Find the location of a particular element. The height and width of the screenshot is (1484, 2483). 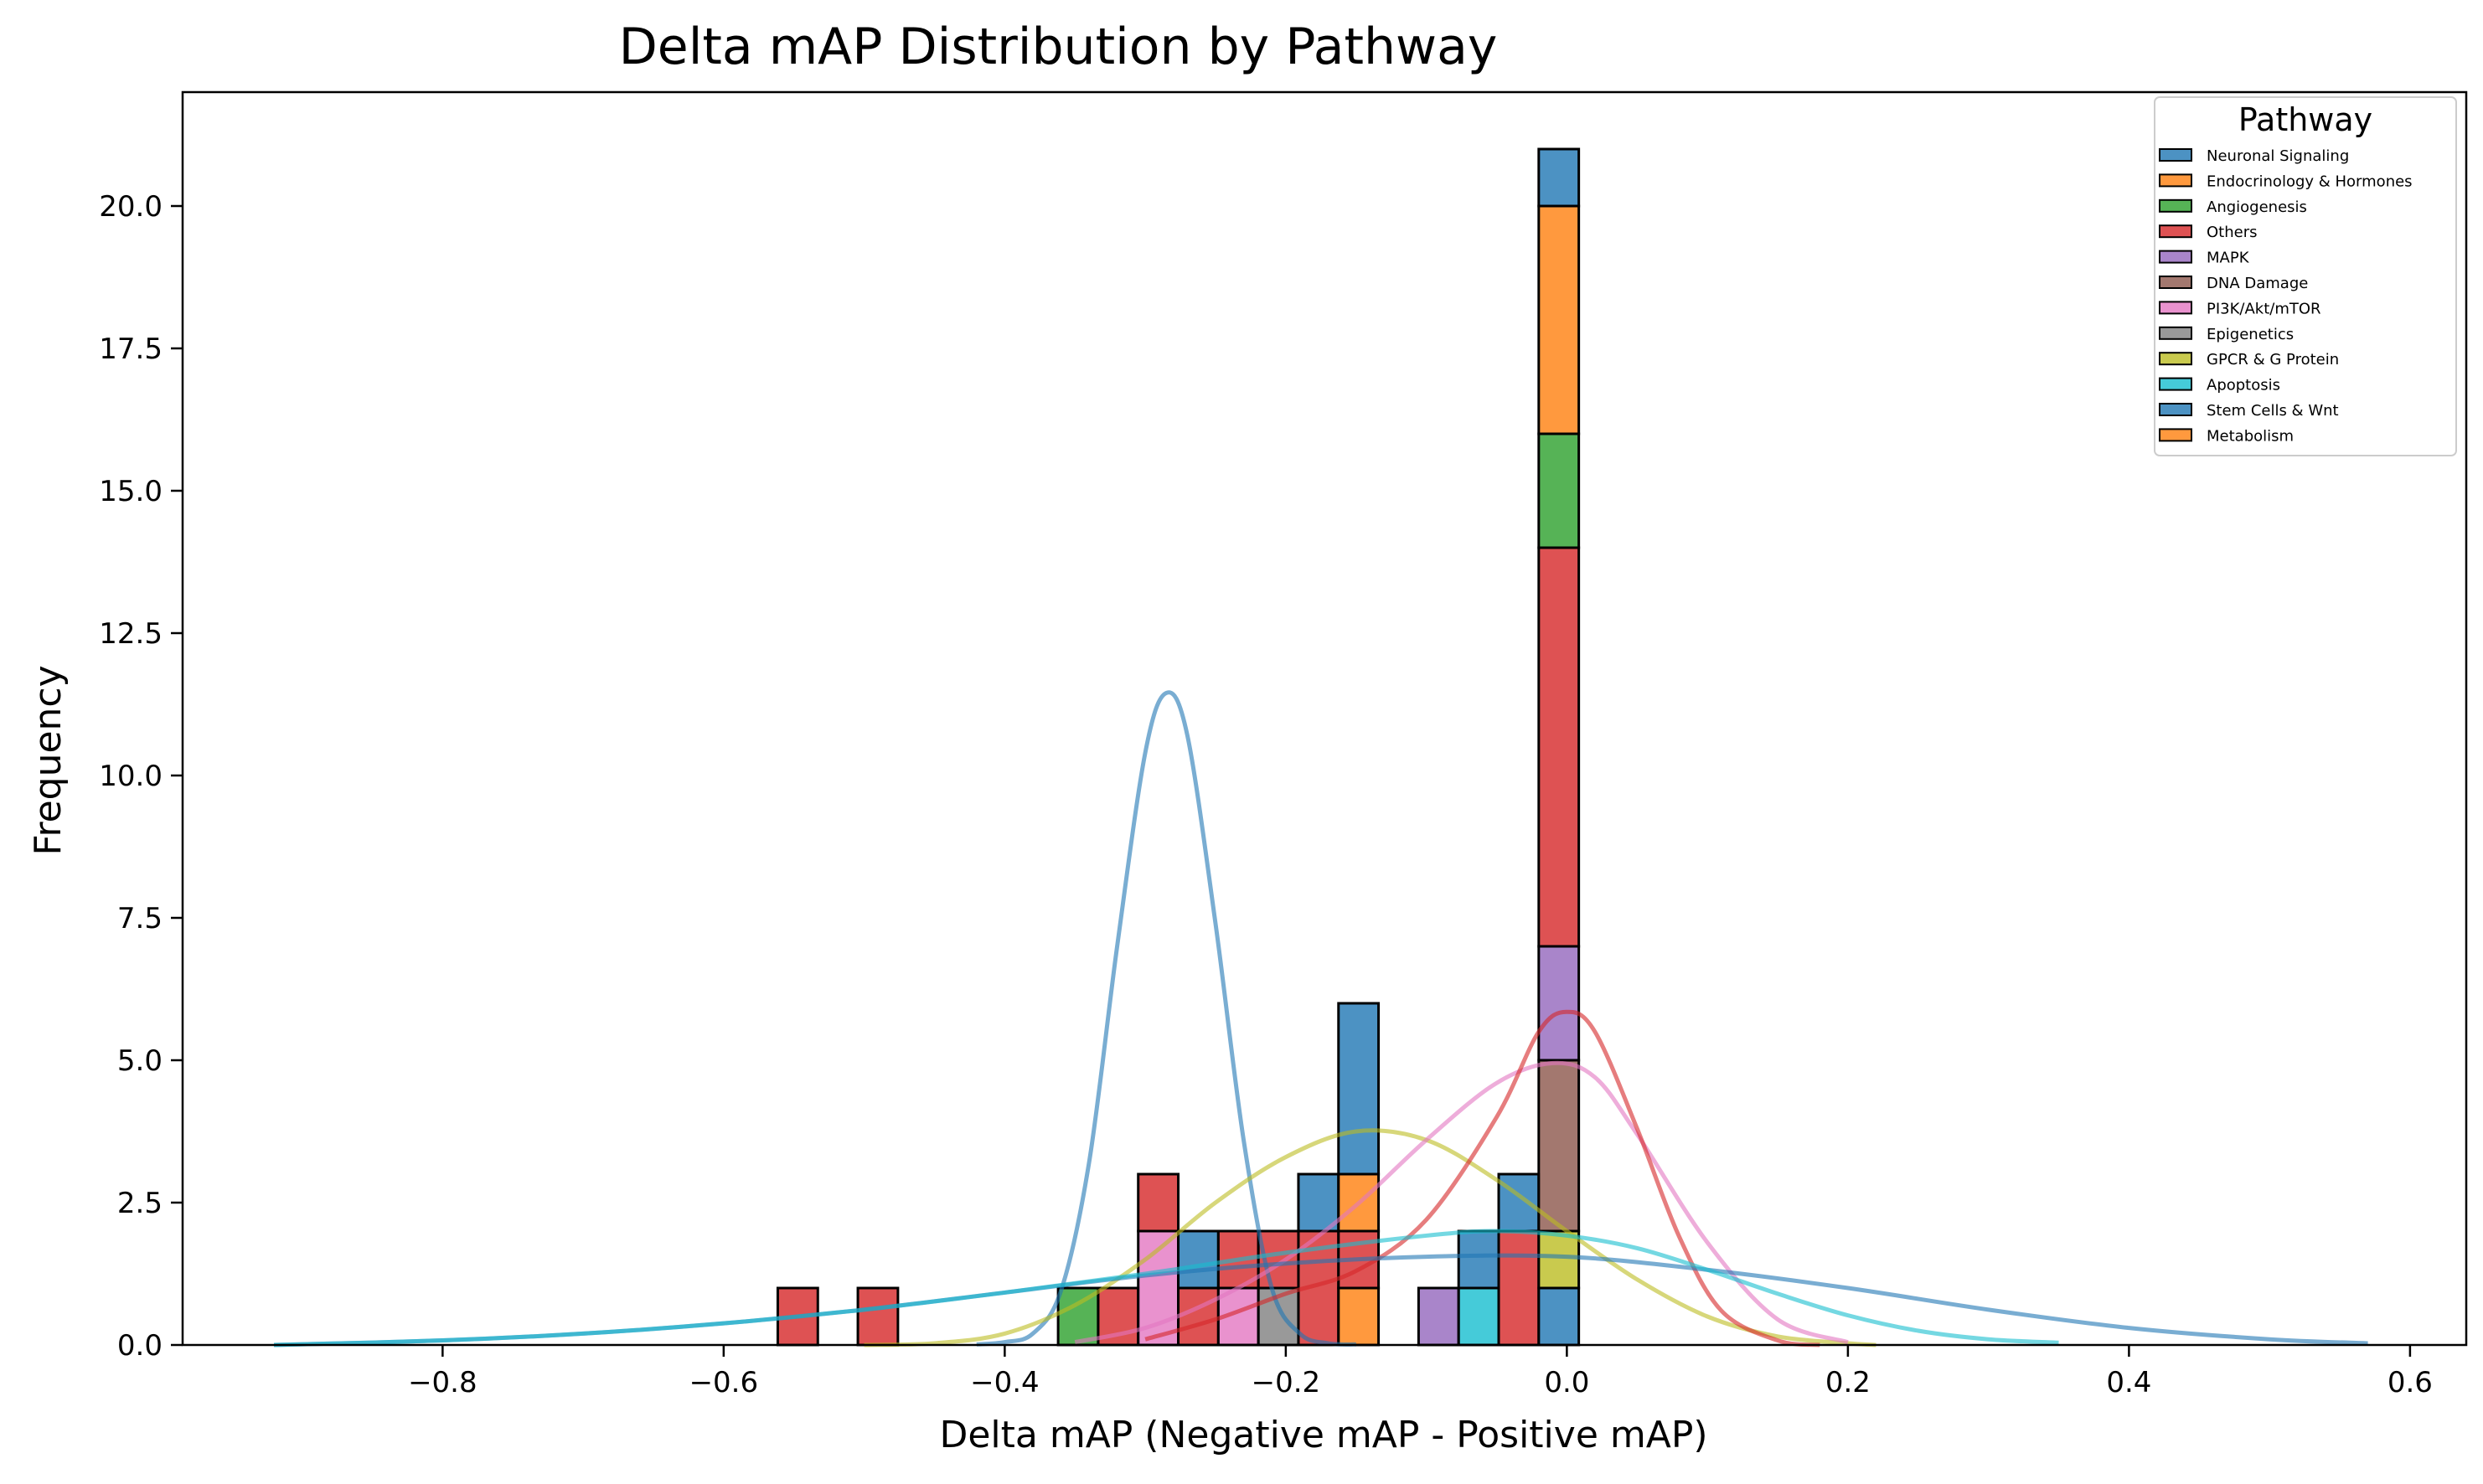

y-tick-label: 17.5 is located at coordinates (131, 349).